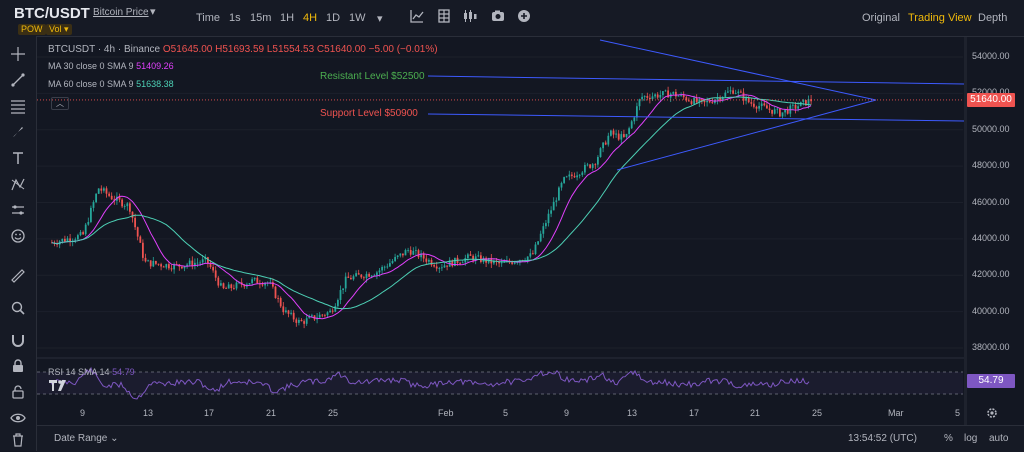  I want to click on screenshot-icon, so click(498, 16).